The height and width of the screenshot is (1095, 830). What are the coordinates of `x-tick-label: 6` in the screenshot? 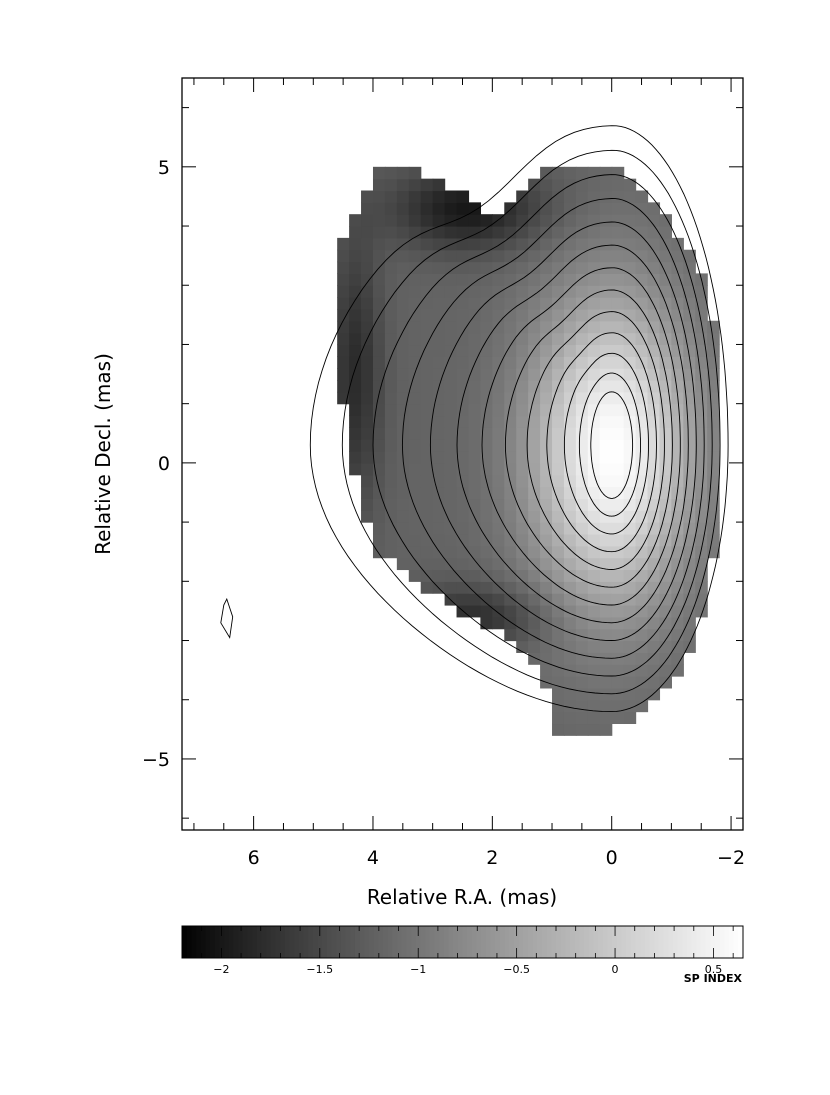 It's located at (254, 858).